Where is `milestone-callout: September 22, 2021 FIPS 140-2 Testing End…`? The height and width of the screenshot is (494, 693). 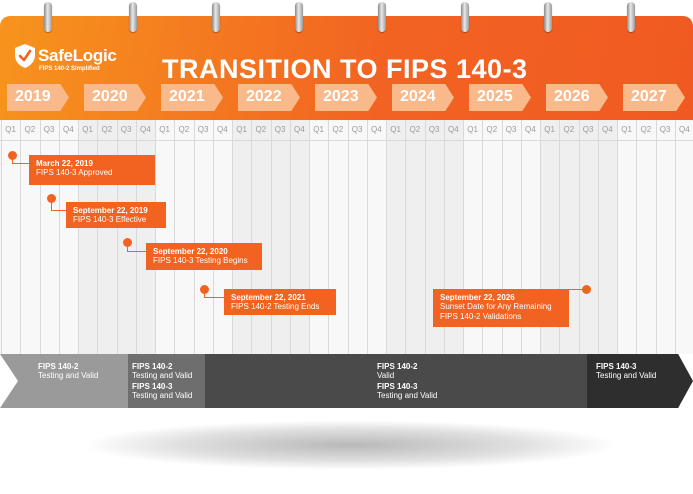
milestone-callout: September 22, 2021 FIPS 140-2 Testing End… is located at coordinates (280, 302).